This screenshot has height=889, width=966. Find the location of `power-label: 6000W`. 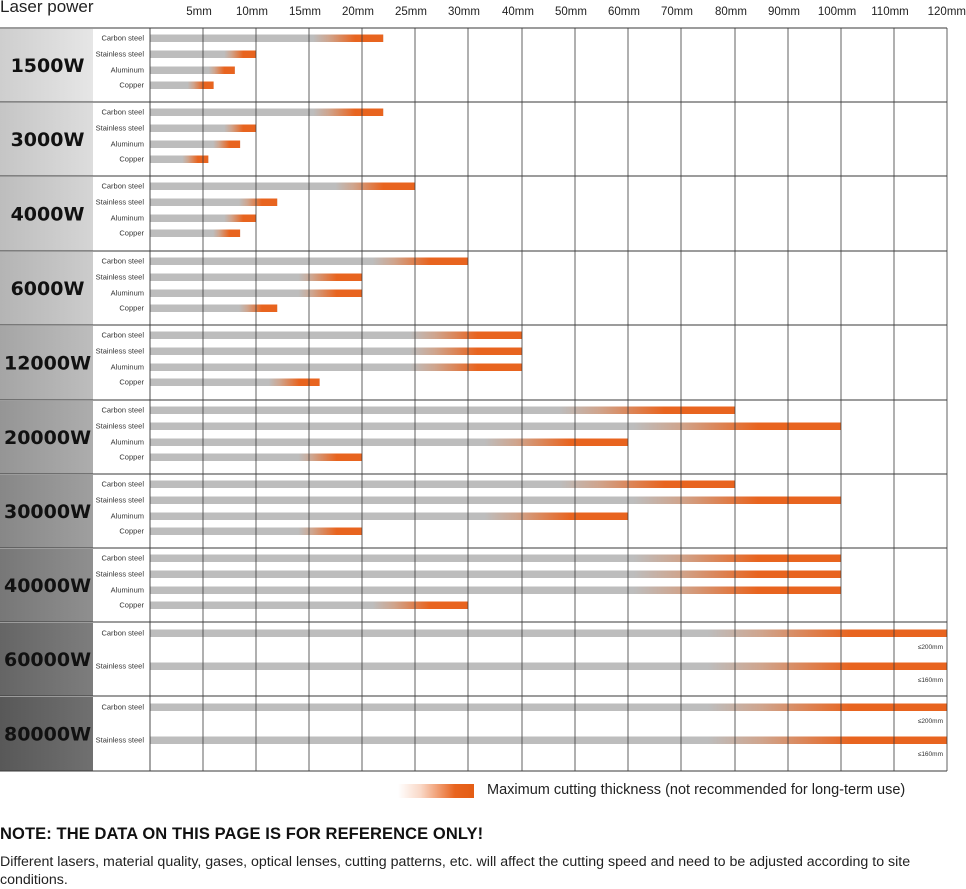

power-label: 6000W is located at coordinates (48, 289).